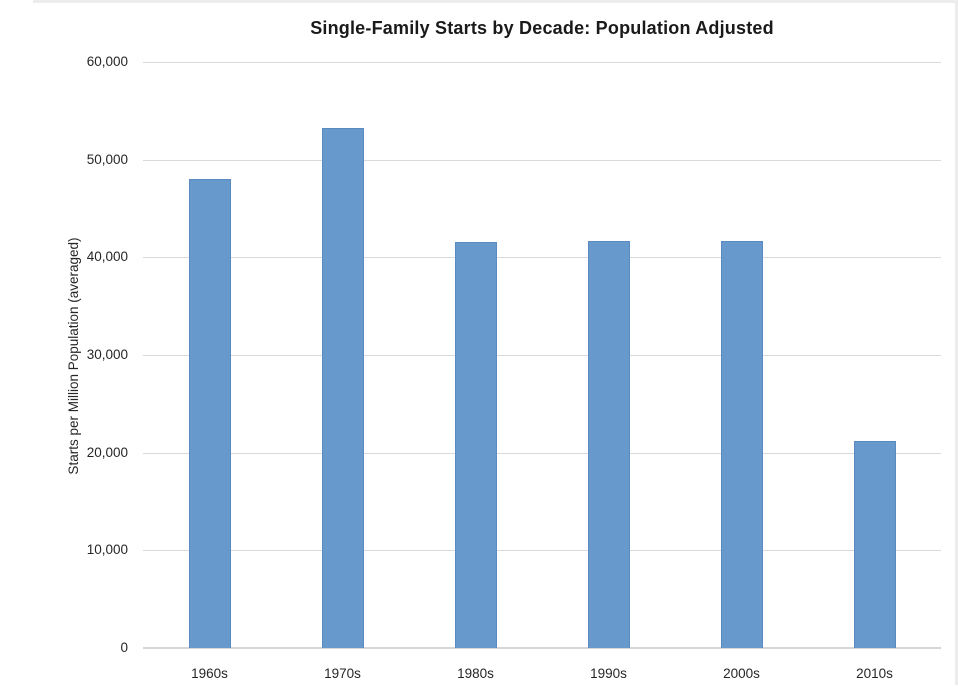 The height and width of the screenshot is (692, 958). I want to click on bar-2010s, so click(874, 544).